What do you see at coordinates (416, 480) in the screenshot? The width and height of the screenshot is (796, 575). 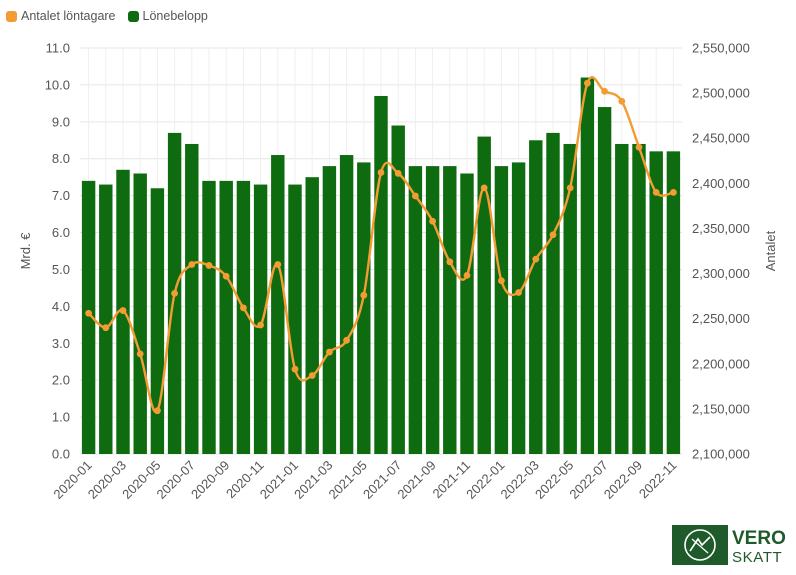 I see `x-tick-label: 2021-09` at bounding box center [416, 480].